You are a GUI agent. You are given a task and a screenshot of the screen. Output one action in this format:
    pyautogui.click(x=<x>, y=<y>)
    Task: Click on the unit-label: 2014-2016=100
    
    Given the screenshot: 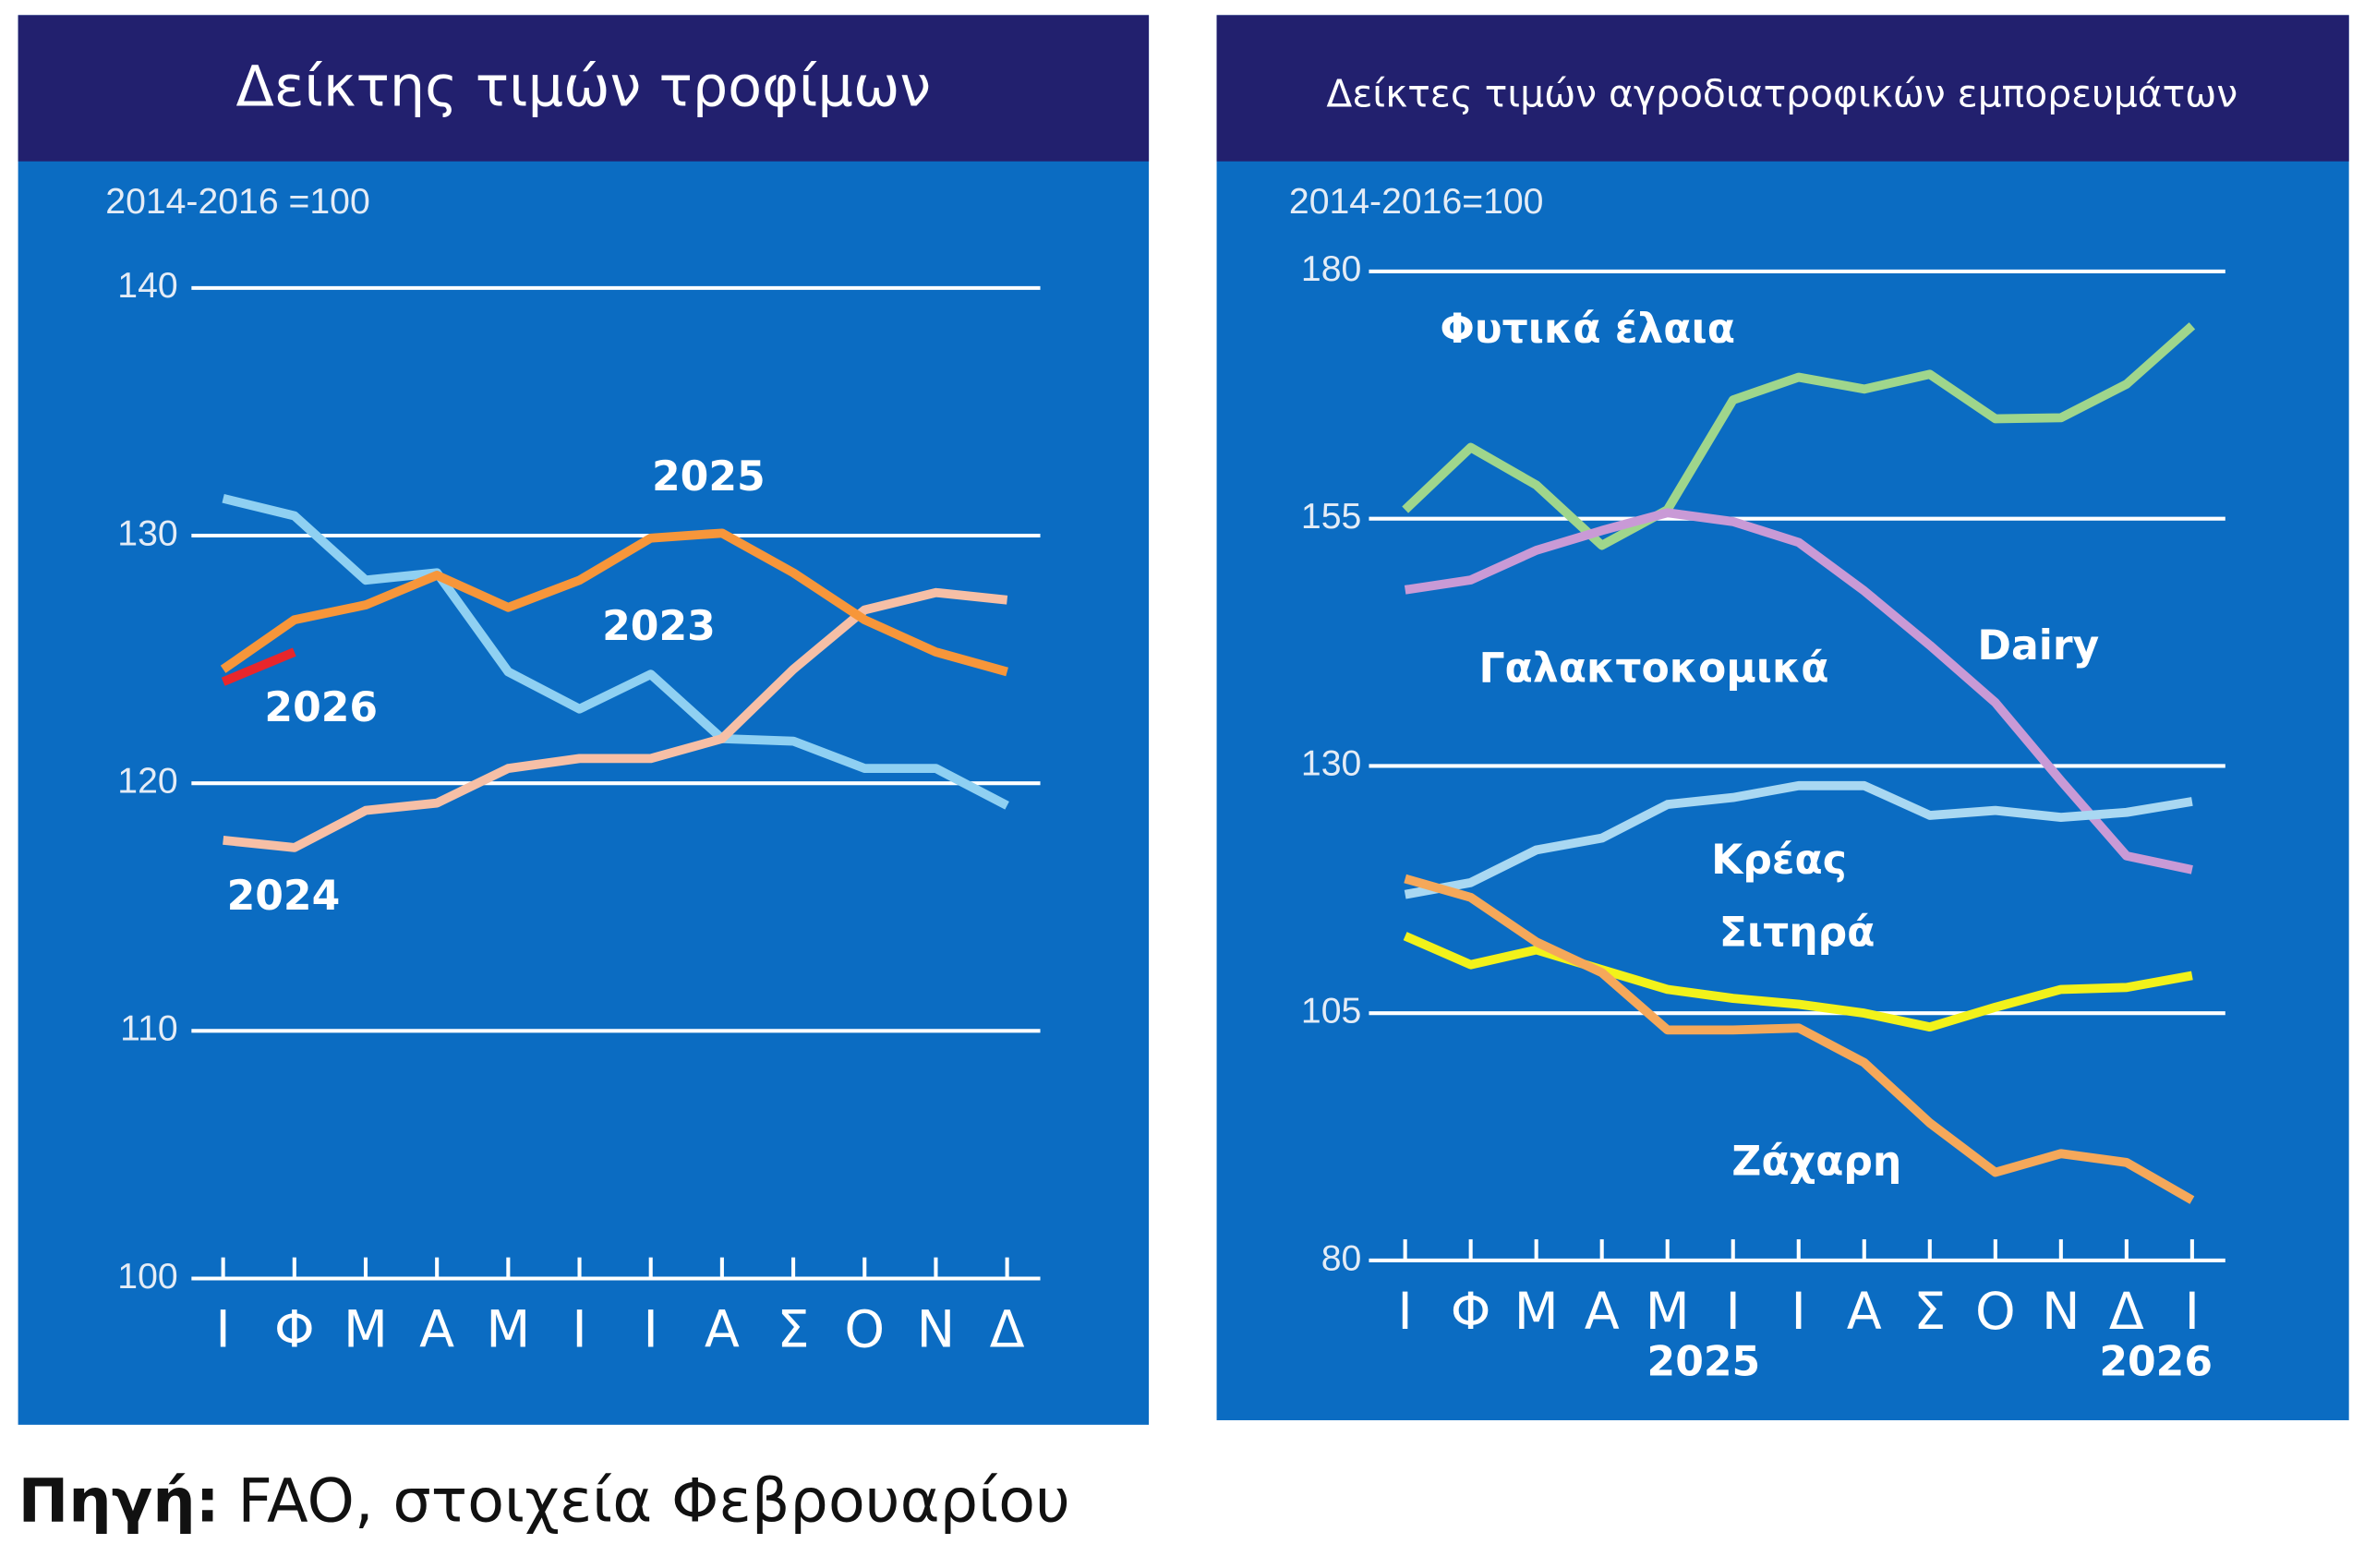 What is the action you would take?
    pyautogui.click(x=1416, y=202)
    